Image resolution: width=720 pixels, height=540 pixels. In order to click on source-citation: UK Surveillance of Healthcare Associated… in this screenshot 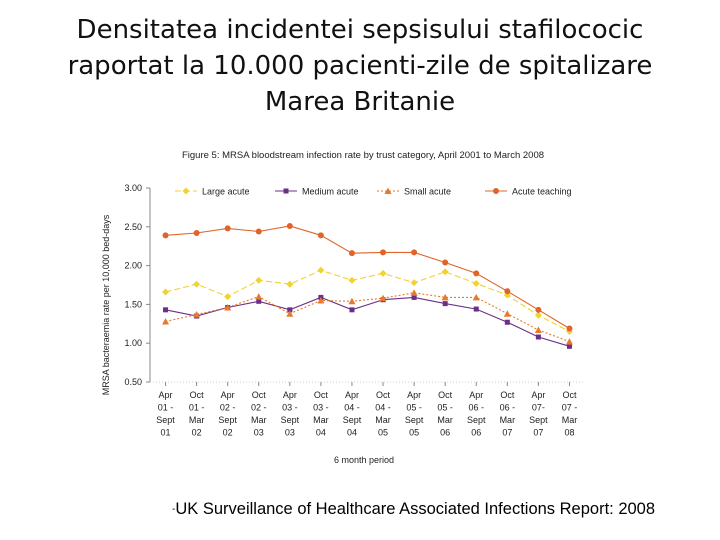, I will do `click(415, 509)`.